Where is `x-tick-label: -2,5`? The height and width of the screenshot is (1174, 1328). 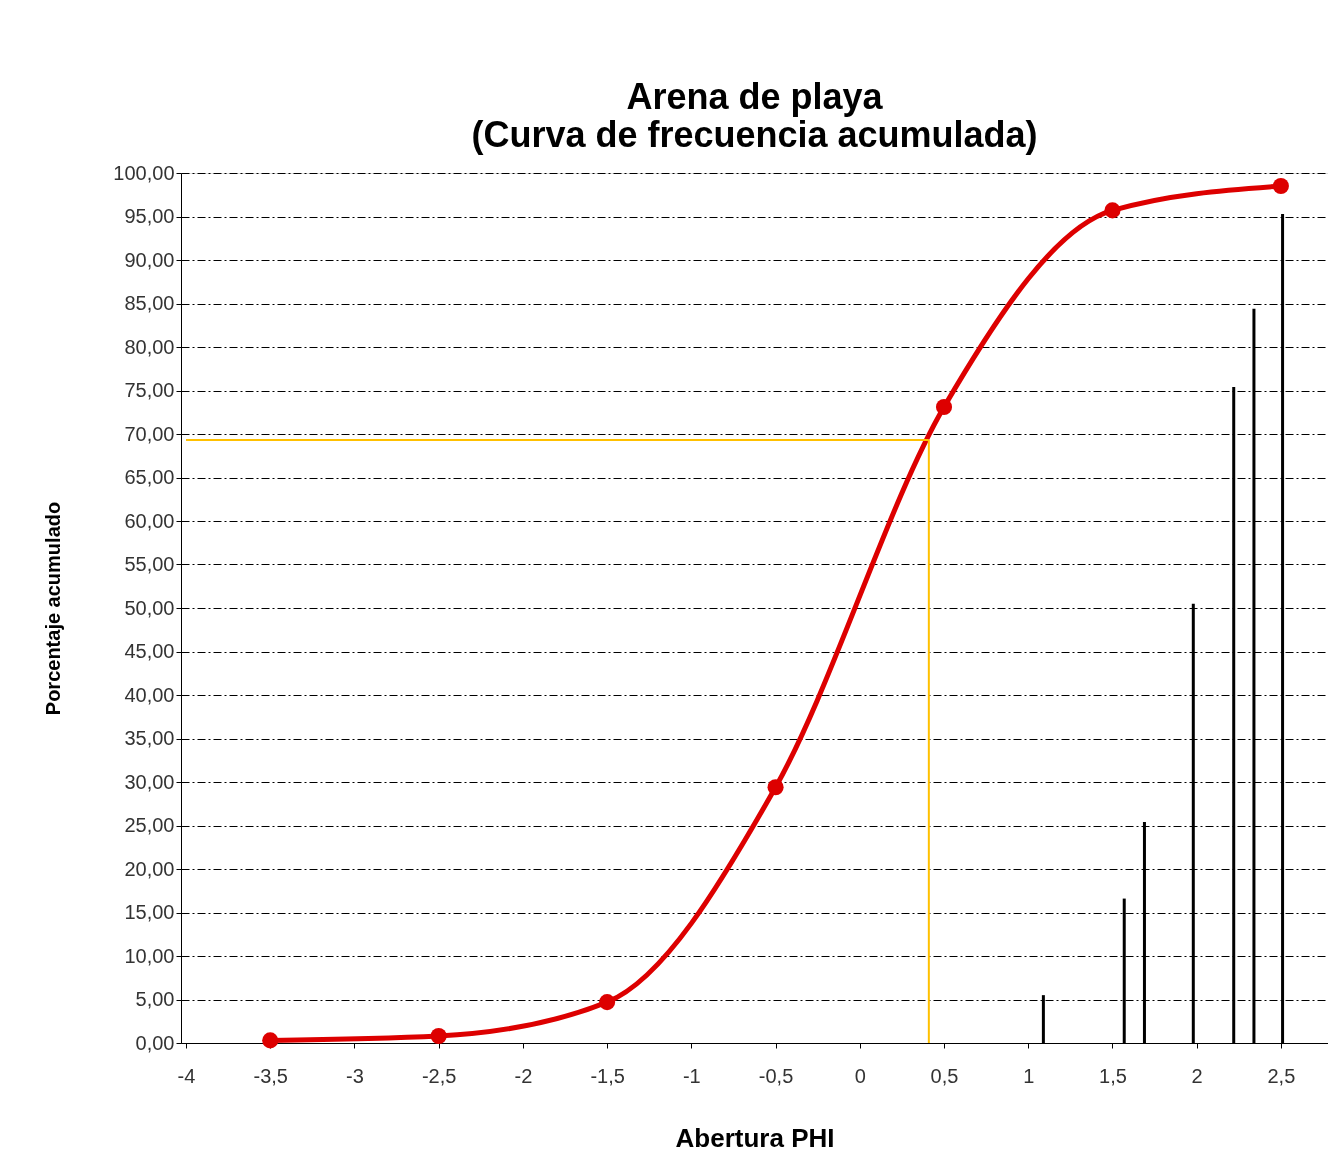
x-tick-label: -2,5 is located at coordinates (439, 1075).